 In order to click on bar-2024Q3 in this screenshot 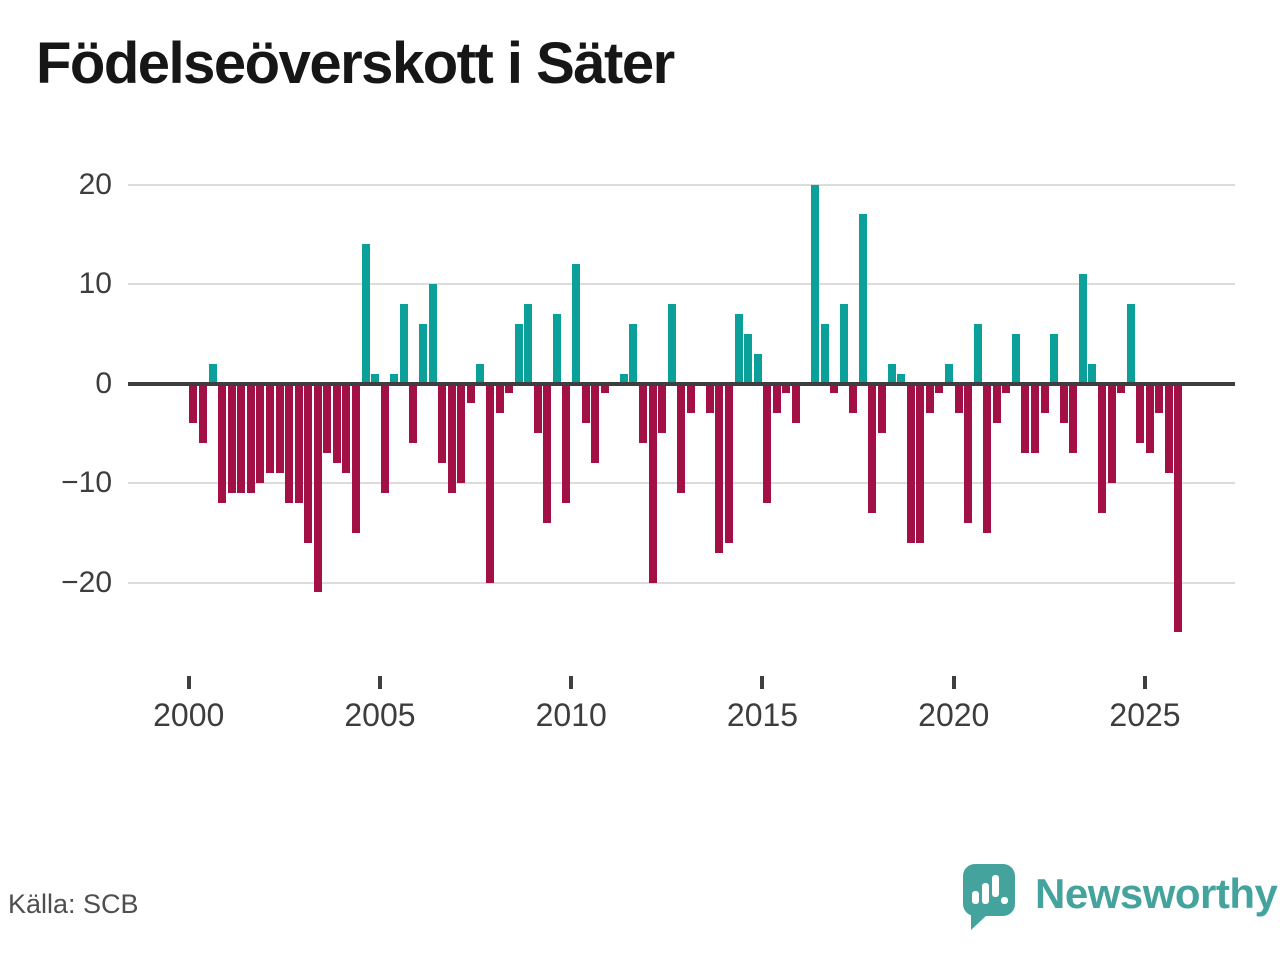, I will do `click(1130, 344)`.